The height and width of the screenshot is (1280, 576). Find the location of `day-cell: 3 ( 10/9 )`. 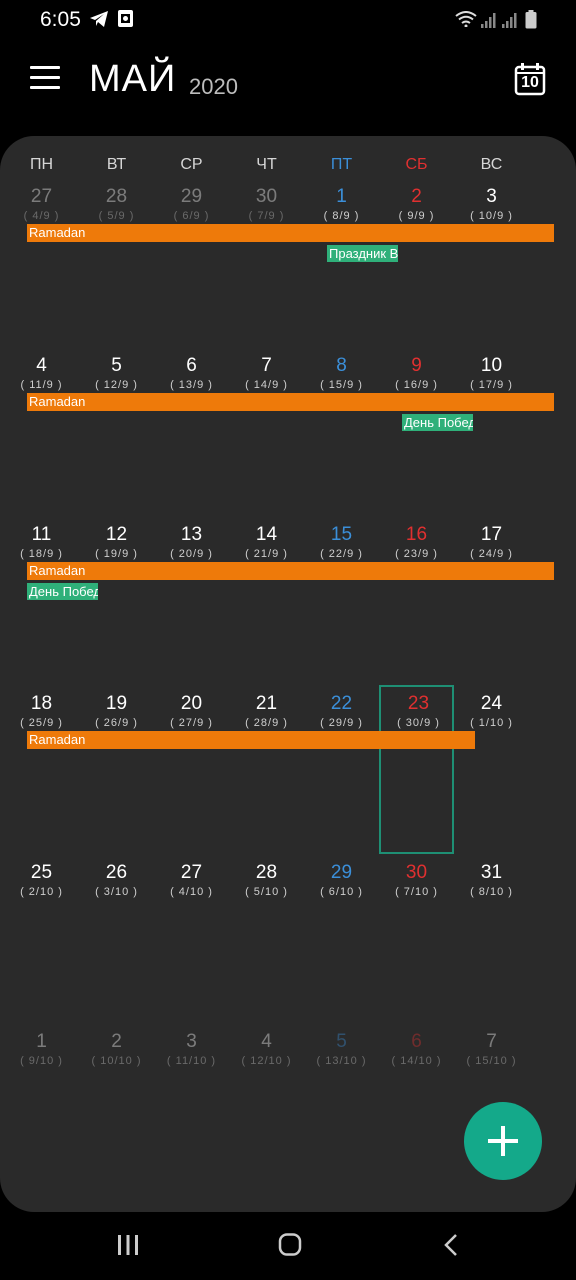

day-cell: 3 ( 10/9 ) is located at coordinates (491, 270).